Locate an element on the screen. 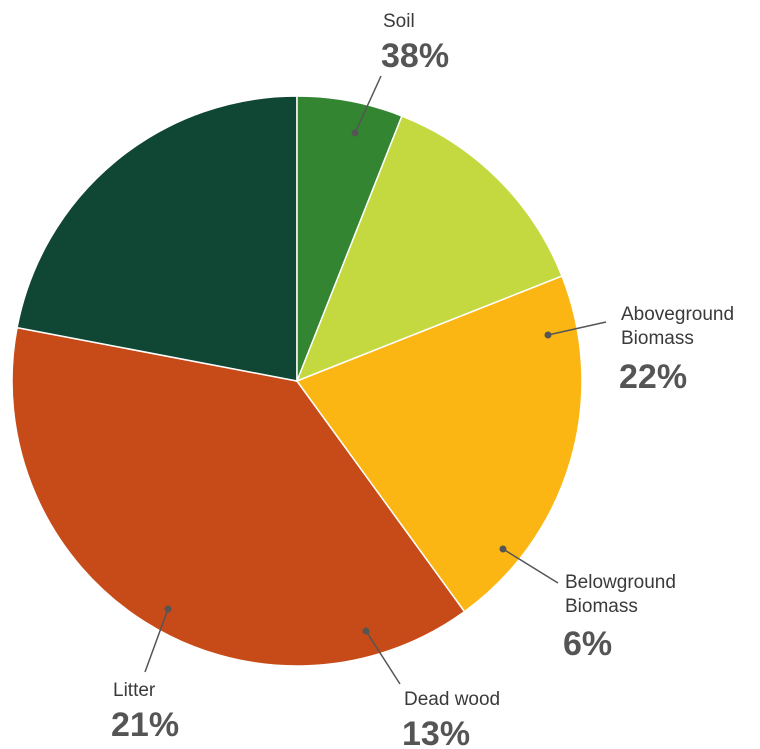 The height and width of the screenshot is (749, 760). slice-percent-dead-wood: 13% is located at coordinates (436, 732).